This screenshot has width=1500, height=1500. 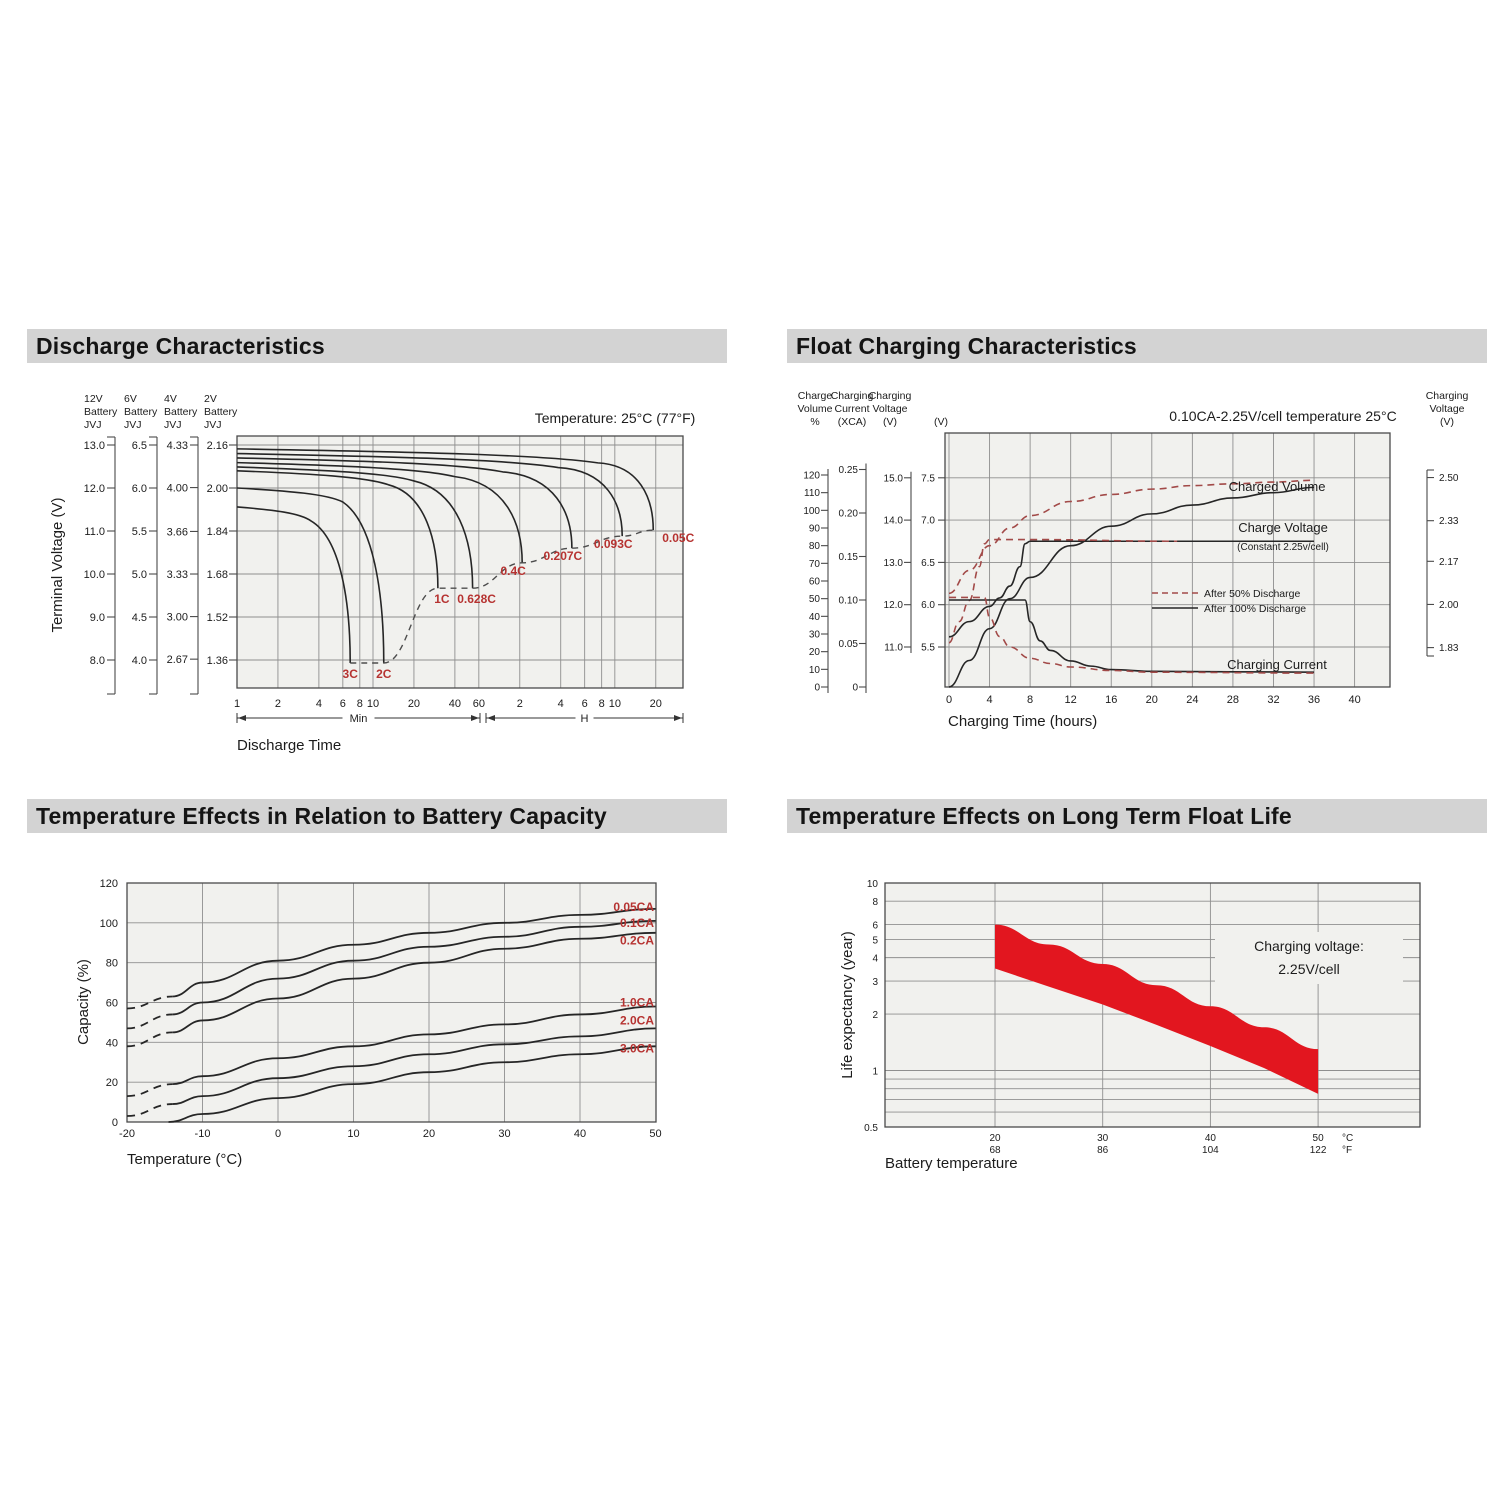 What do you see at coordinates (1157, 1009) in the screenshot?
I see `life-expectancy-band` at bounding box center [1157, 1009].